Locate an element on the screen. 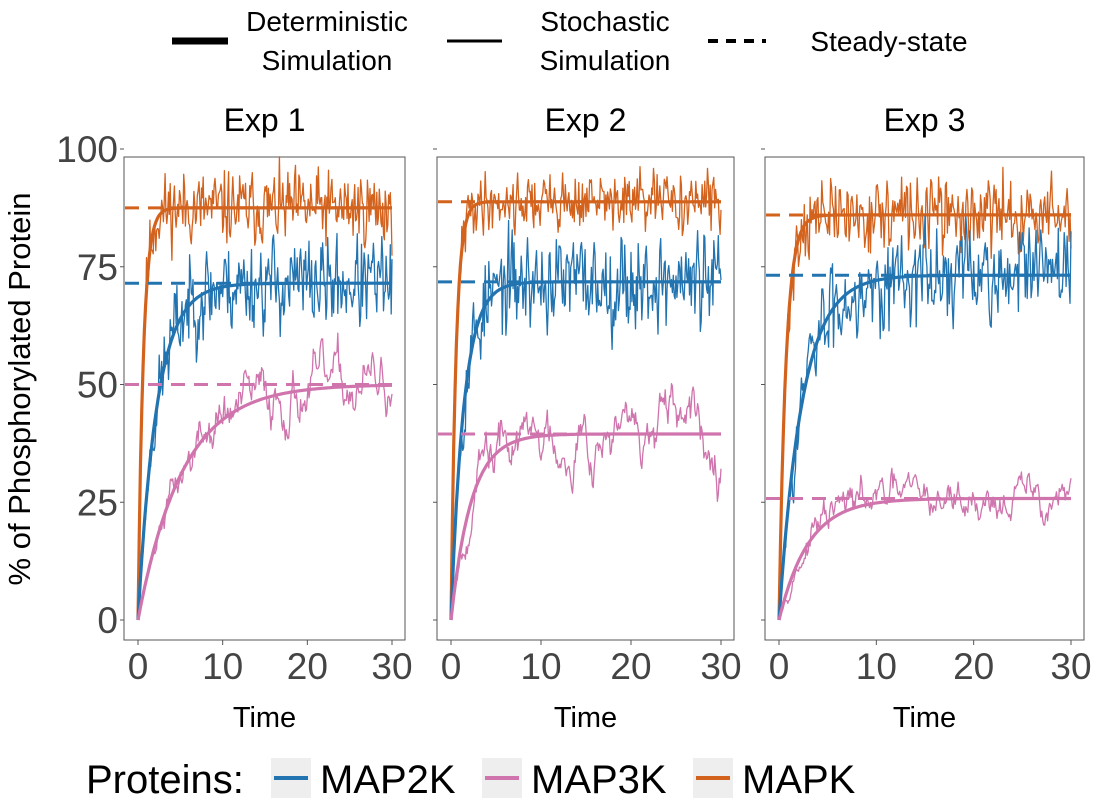 The image size is (1108, 808). panel-title: Exp 1 is located at coordinates (265, 120).